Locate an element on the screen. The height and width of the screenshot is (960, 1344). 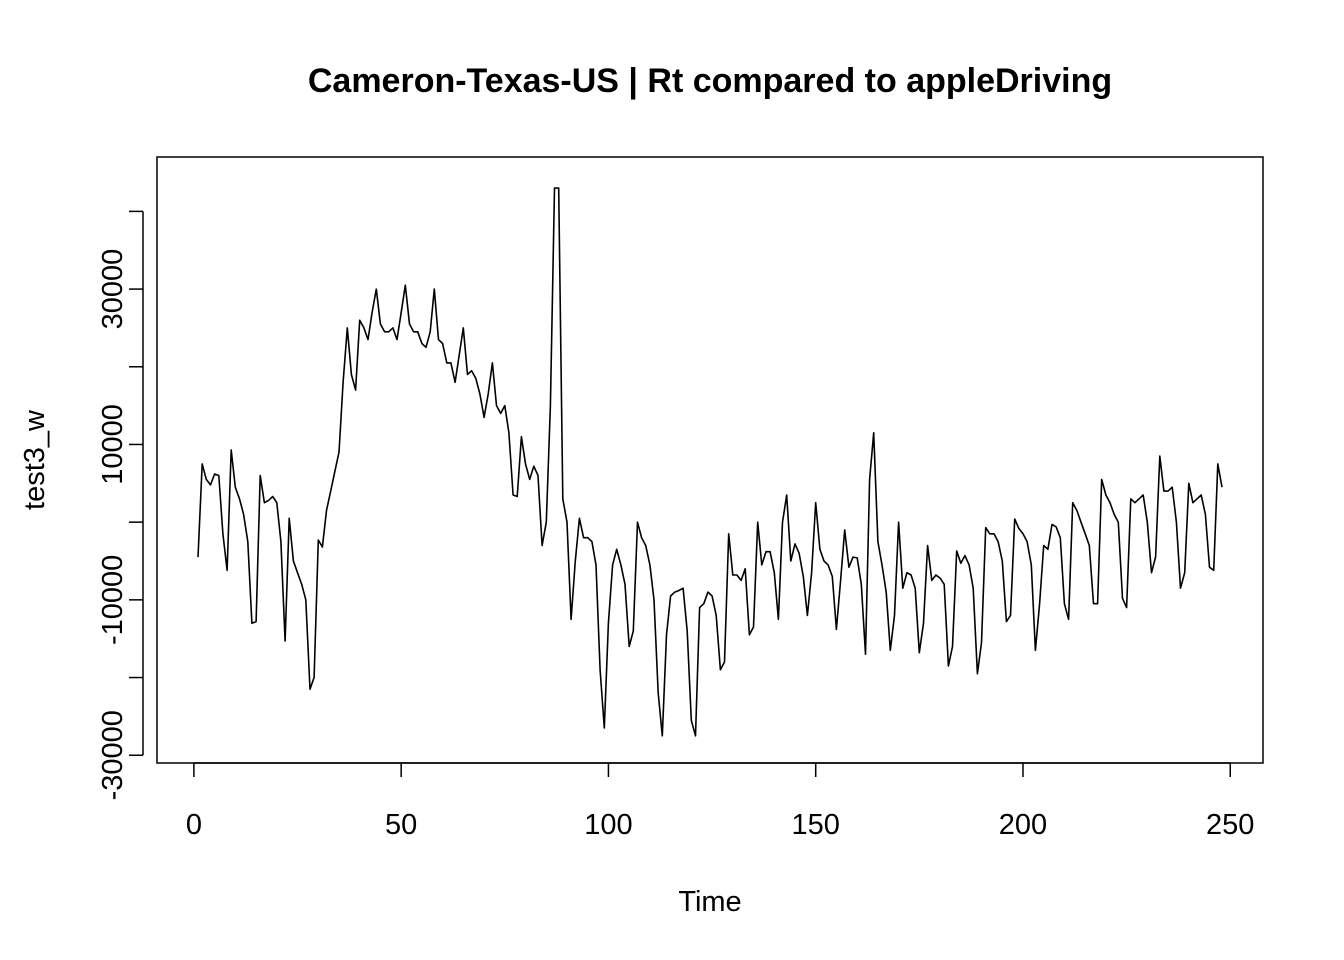
x-tick-label: 0 is located at coordinates (194, 825).